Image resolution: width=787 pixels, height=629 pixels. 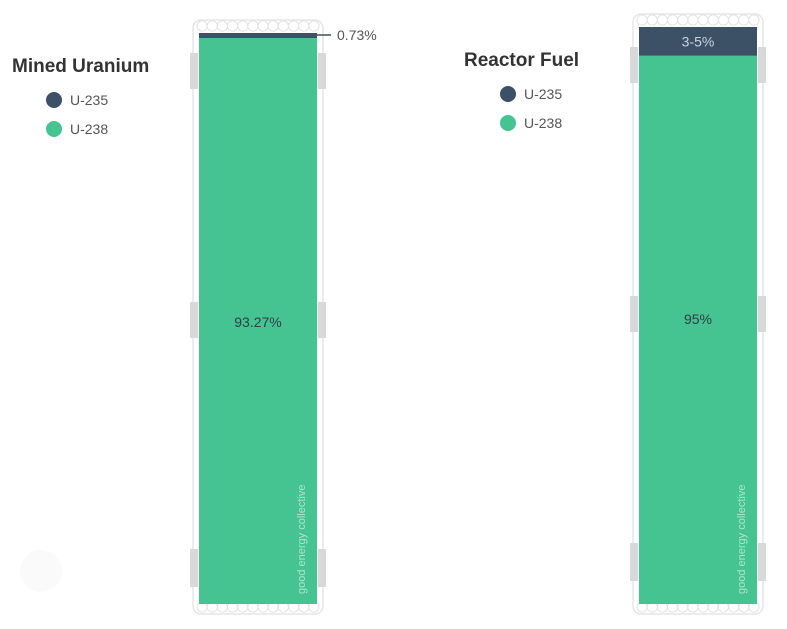 I want to click on mined-uranium-legend: U-235 U-238, so click(x=77, y=114).